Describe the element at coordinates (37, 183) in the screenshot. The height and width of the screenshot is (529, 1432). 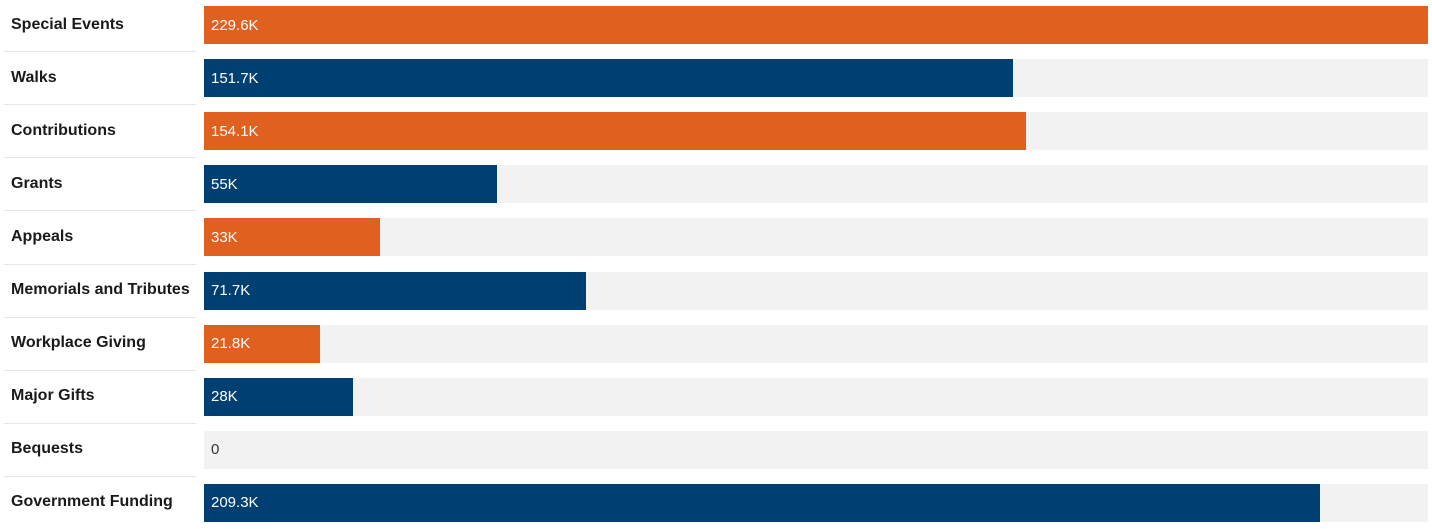
I see `category-label: Grants` at that location.